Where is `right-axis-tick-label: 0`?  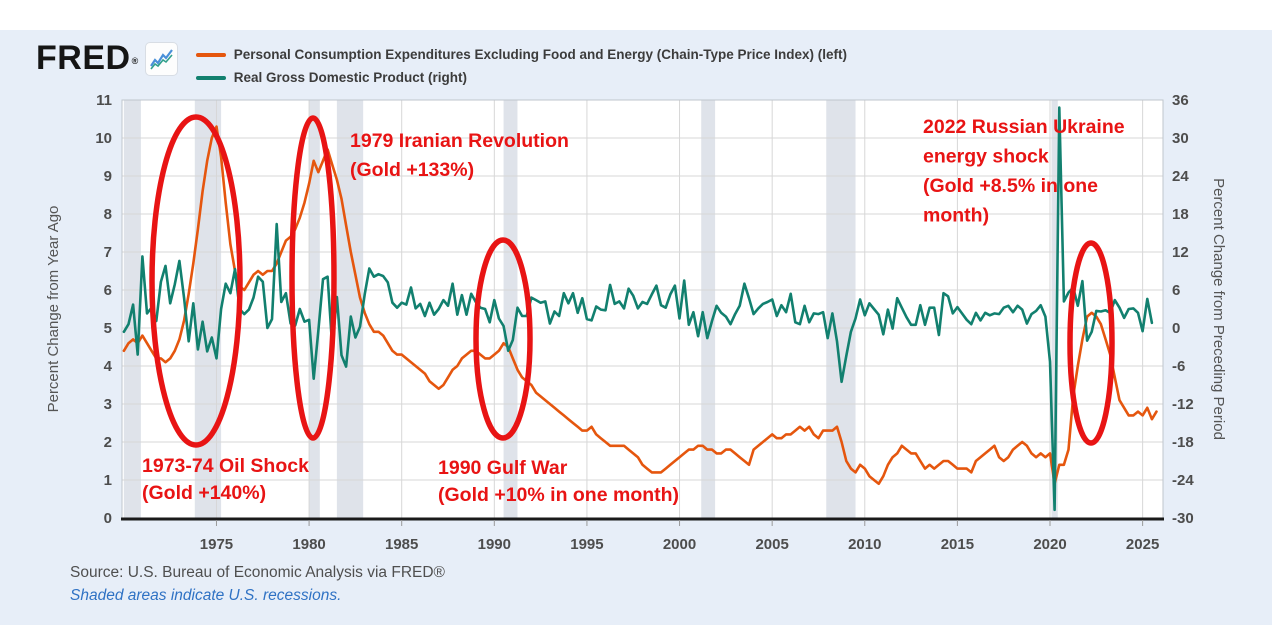
right-axis-tick-label: 0 is located at coordinates (1176, 328).